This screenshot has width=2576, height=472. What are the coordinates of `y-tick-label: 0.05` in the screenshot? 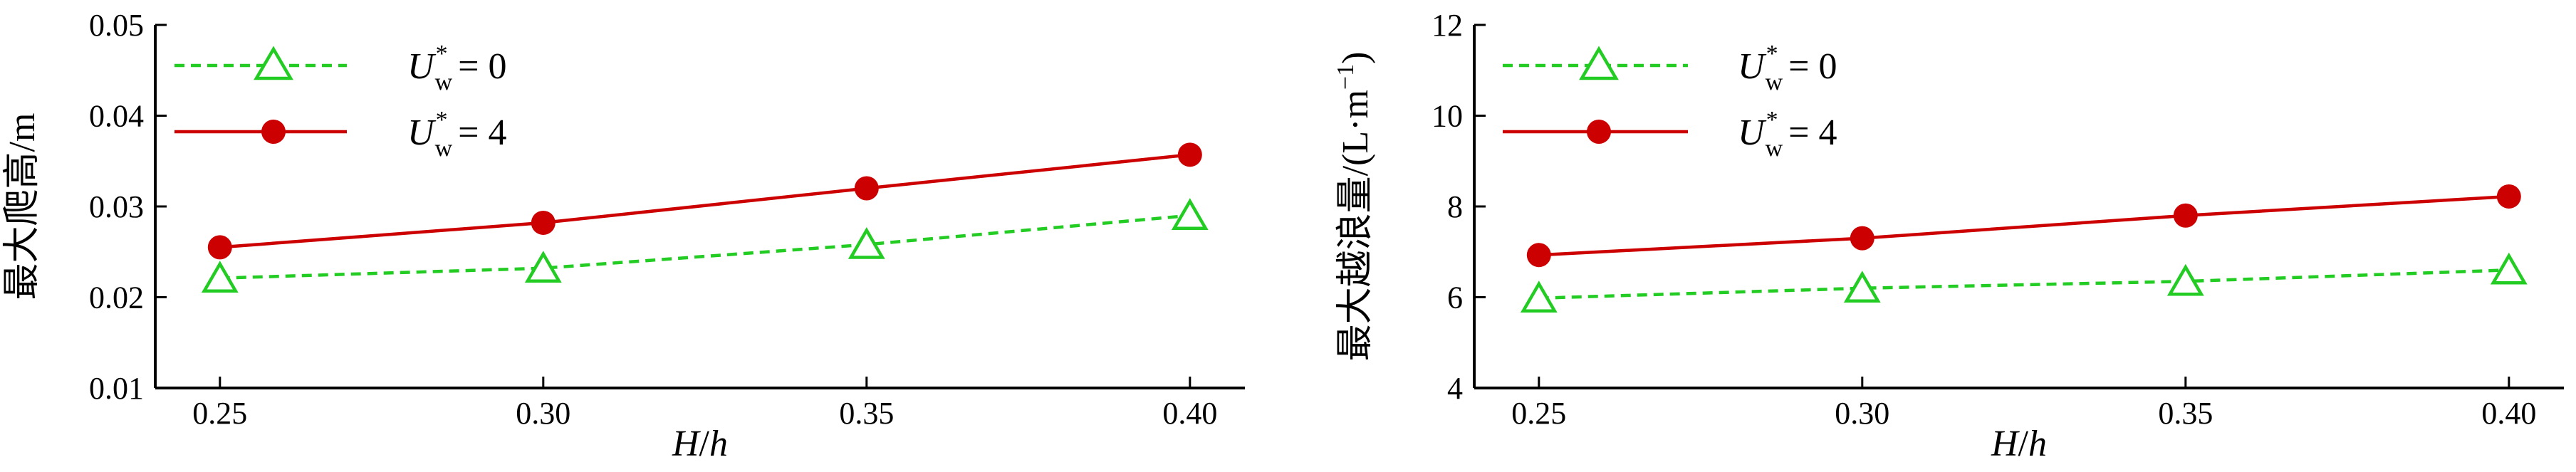 It's located at (117, 25).